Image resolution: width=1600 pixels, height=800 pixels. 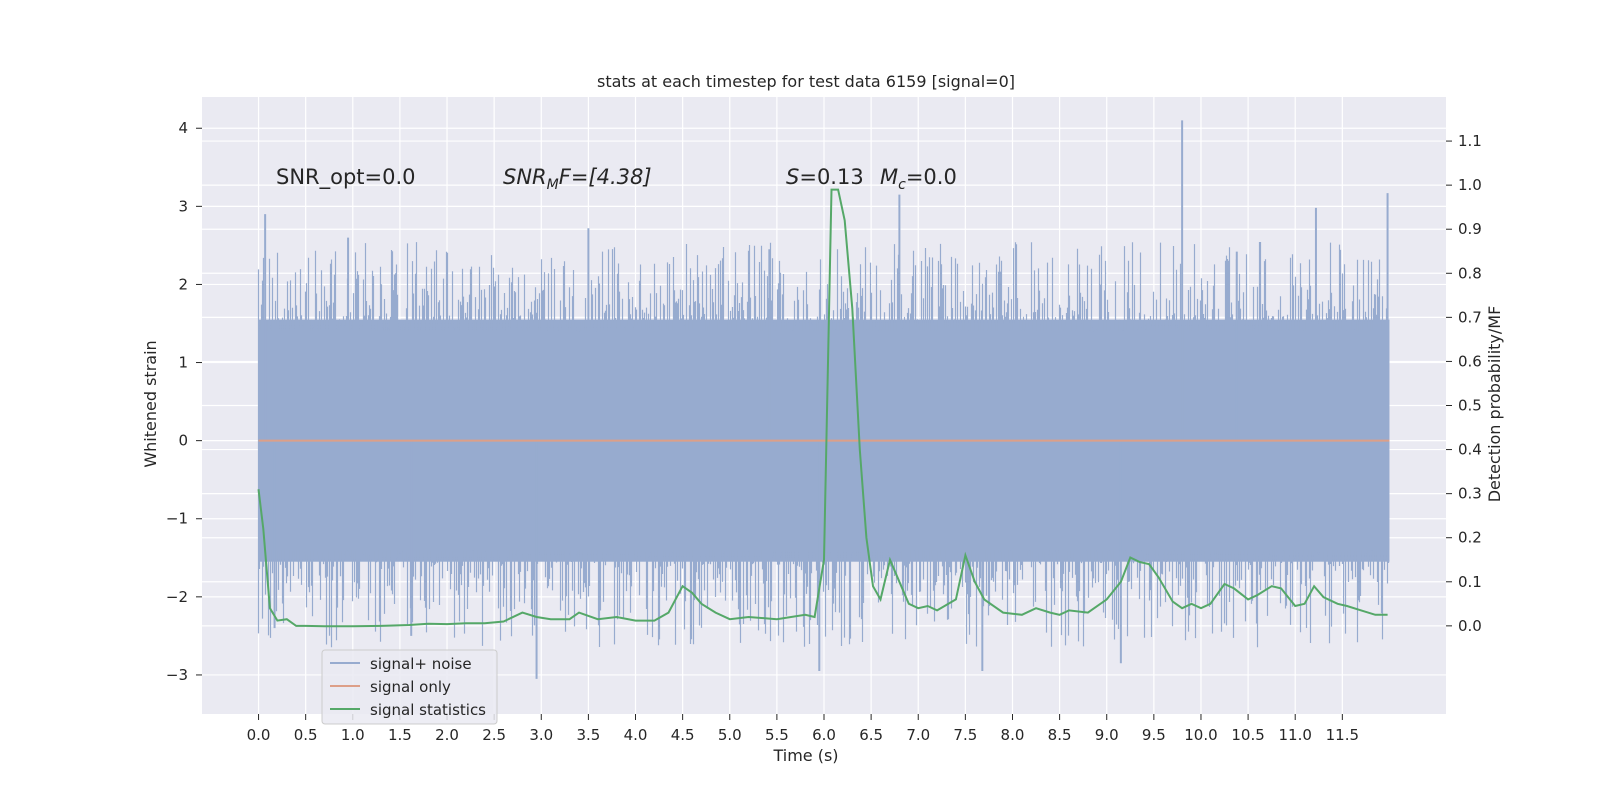 I want to click on annotation-s: S=0.13, so click(x=825, y=177).